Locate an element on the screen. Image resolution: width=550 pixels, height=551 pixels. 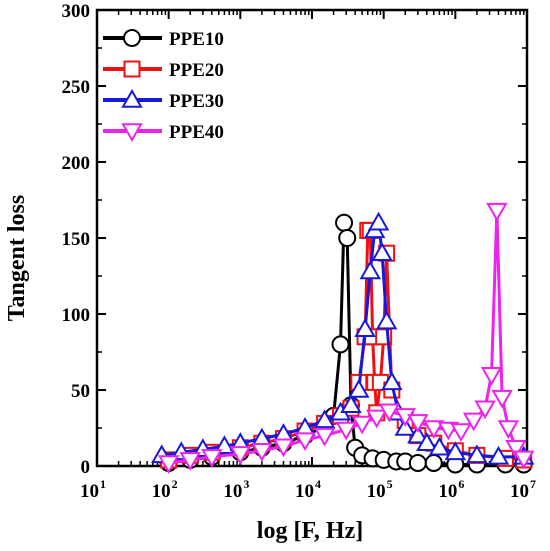
x-axis-title: log [F, Hz] is located at coordinates (310, 531).